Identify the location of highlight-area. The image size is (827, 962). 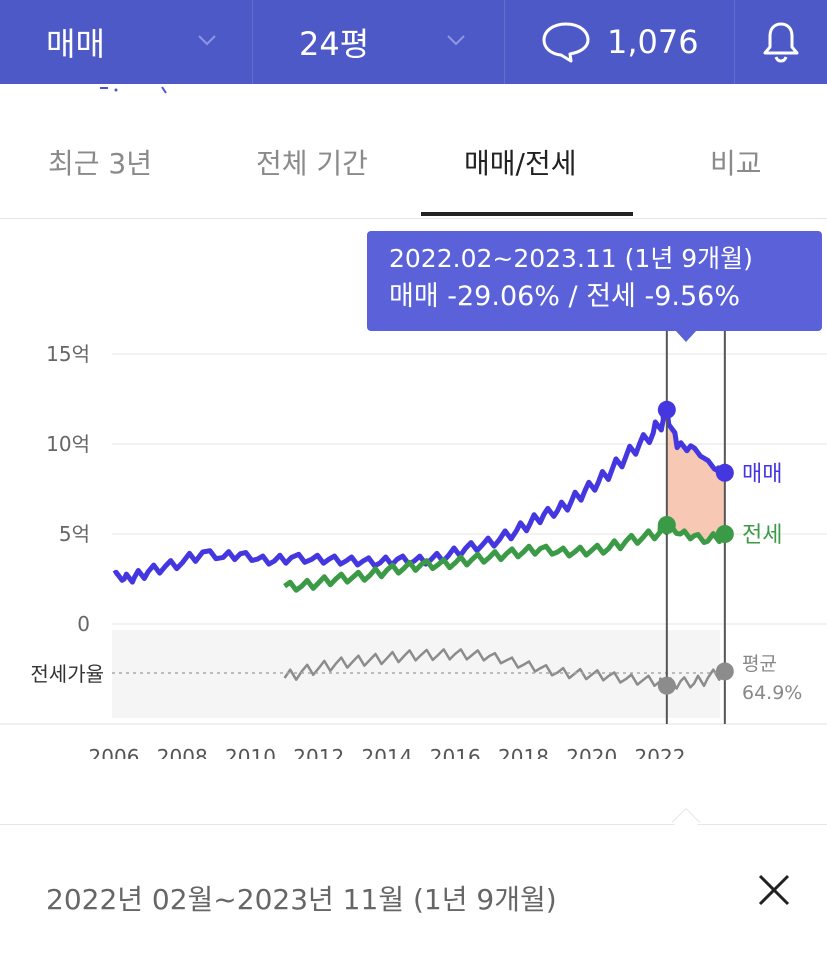
(695, 475).